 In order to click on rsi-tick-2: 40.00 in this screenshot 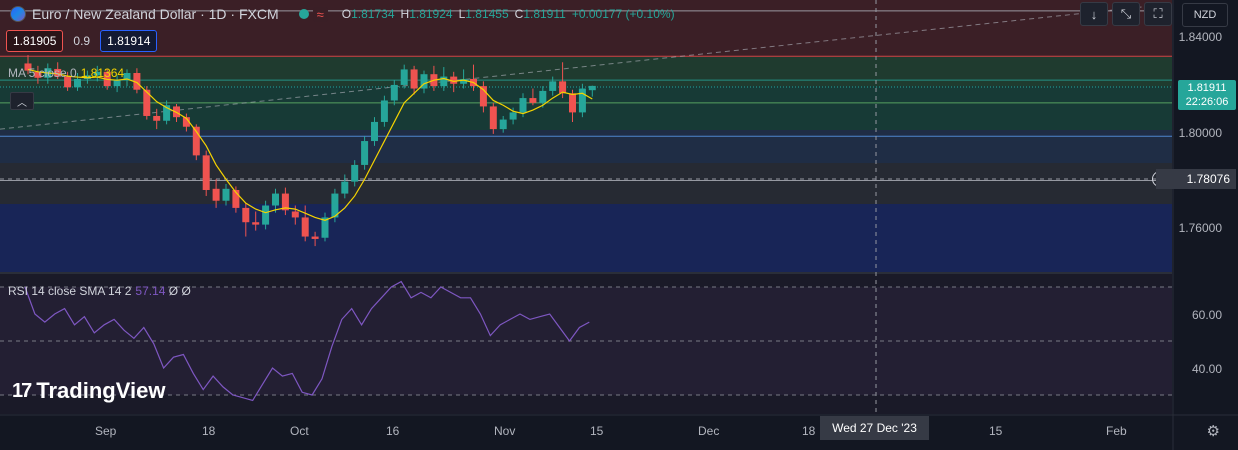, I will do `click(1206, 369)`.